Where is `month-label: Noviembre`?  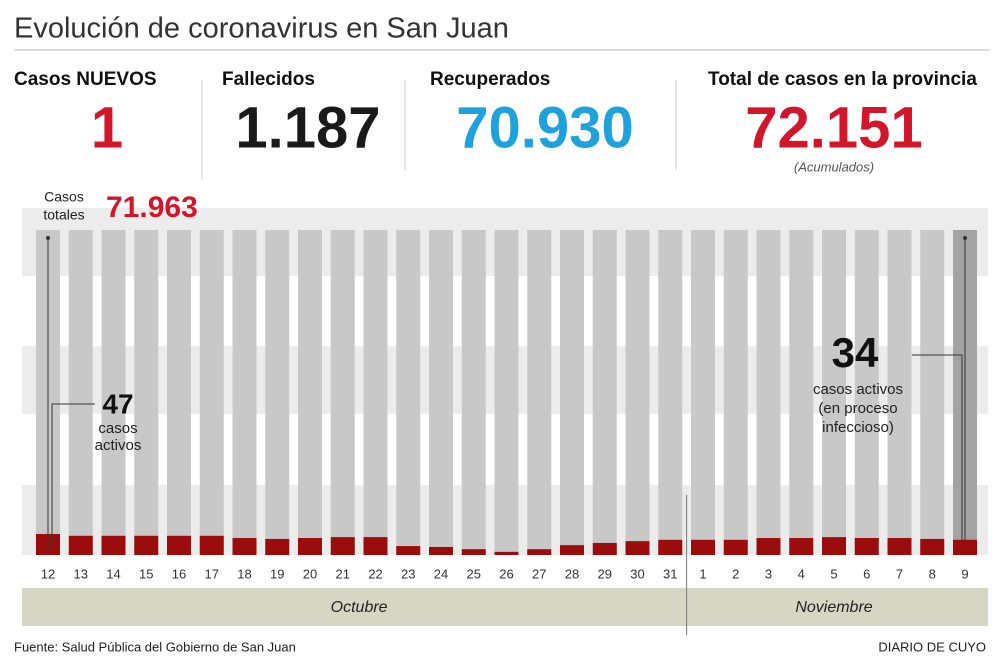 month-label: Noviembre is located at coordinates (833, 607).